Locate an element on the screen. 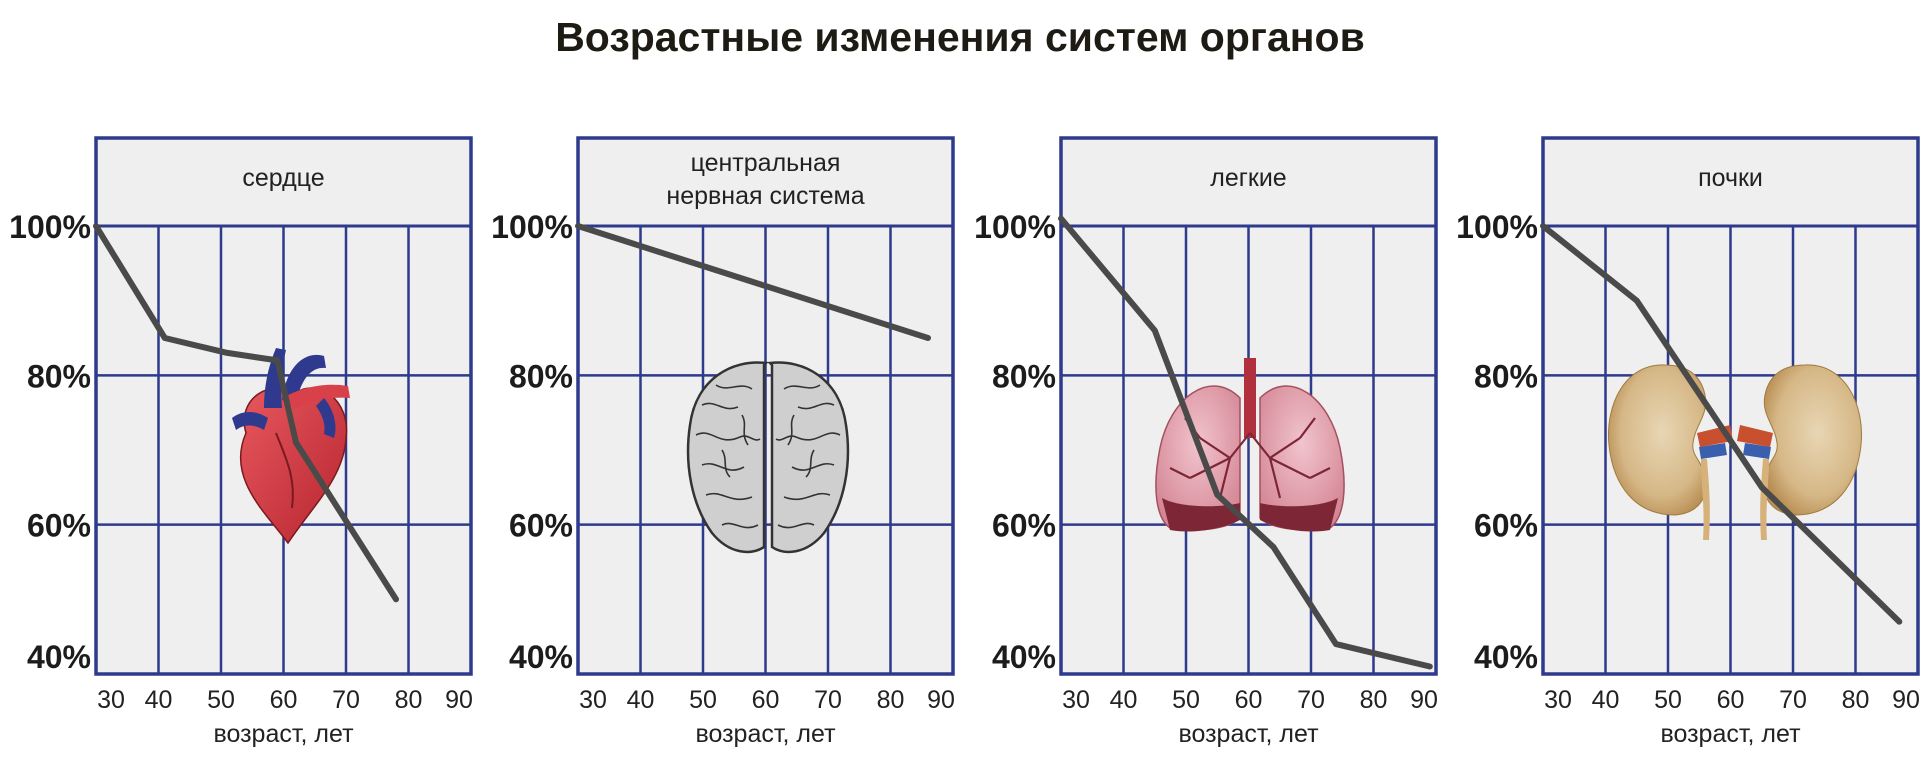 The height and width of the screenshot is (769, 1920). panel-title: сердце is located at coordinates (283, 178).